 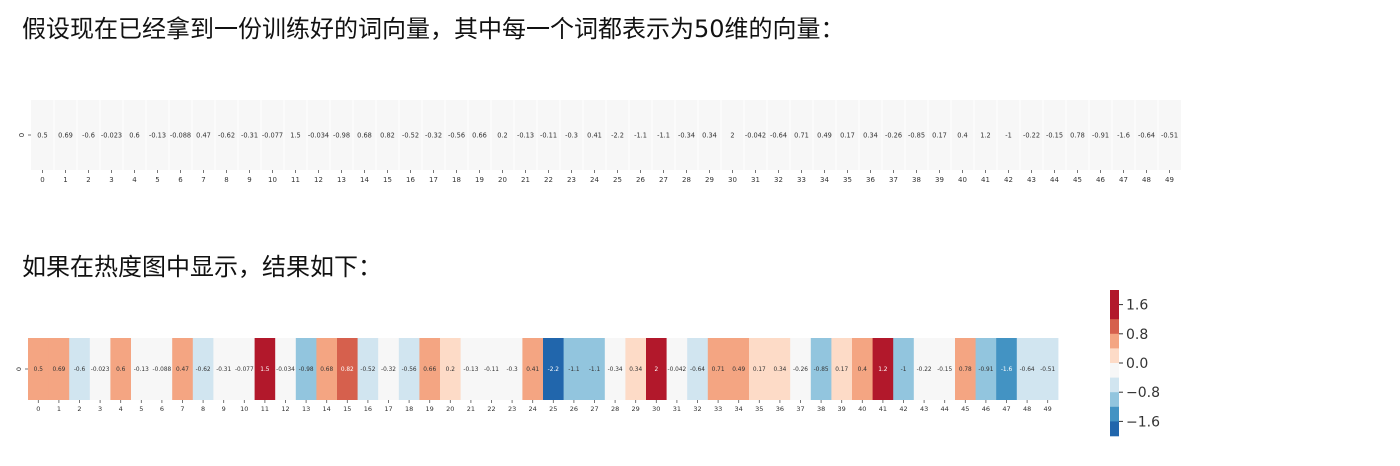 I want to click on heatmap-cell-label: 0.49, so click(x=738, y=370).